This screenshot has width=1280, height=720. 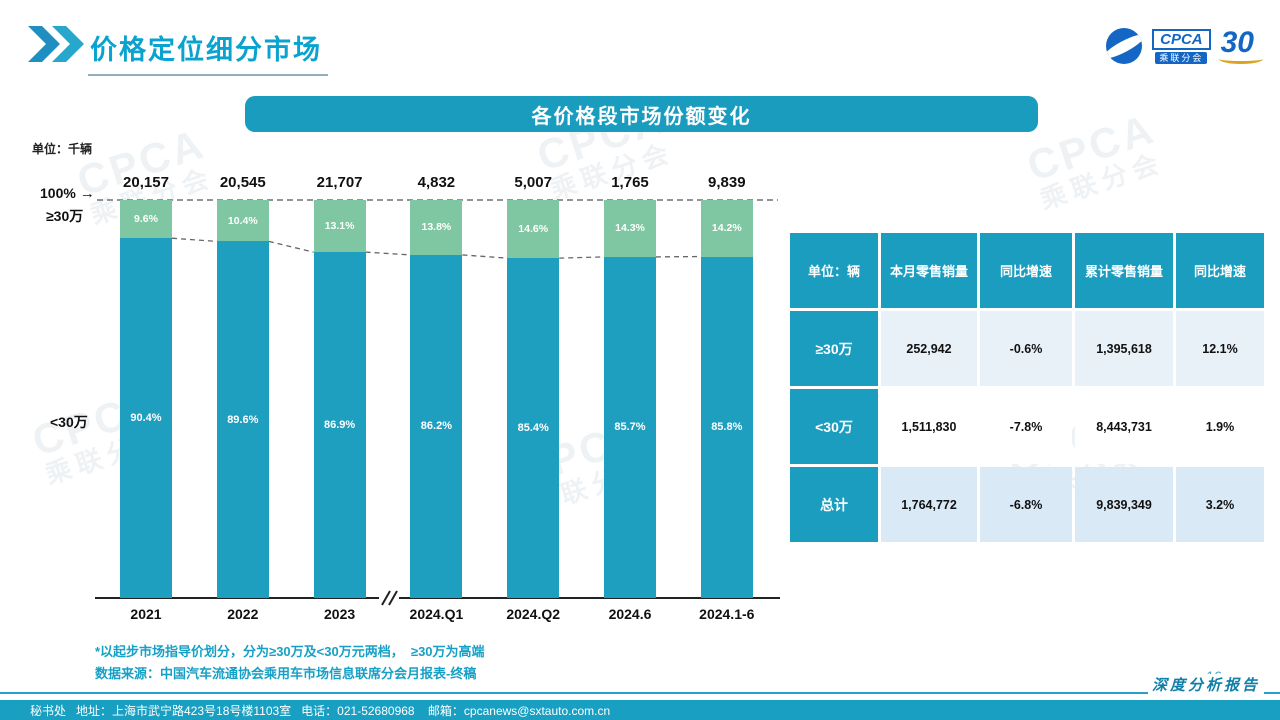 What do you see at coordinates (339, 182) in the screenshot?
I see `bar-total-label: 21,707` at bounding box center [339, 182].